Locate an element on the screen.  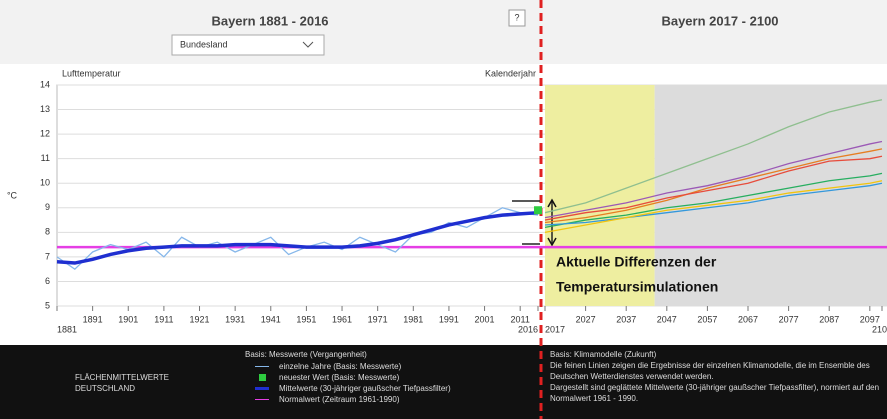
x-tick-label: 2067 is located at coordinates (748, 319).